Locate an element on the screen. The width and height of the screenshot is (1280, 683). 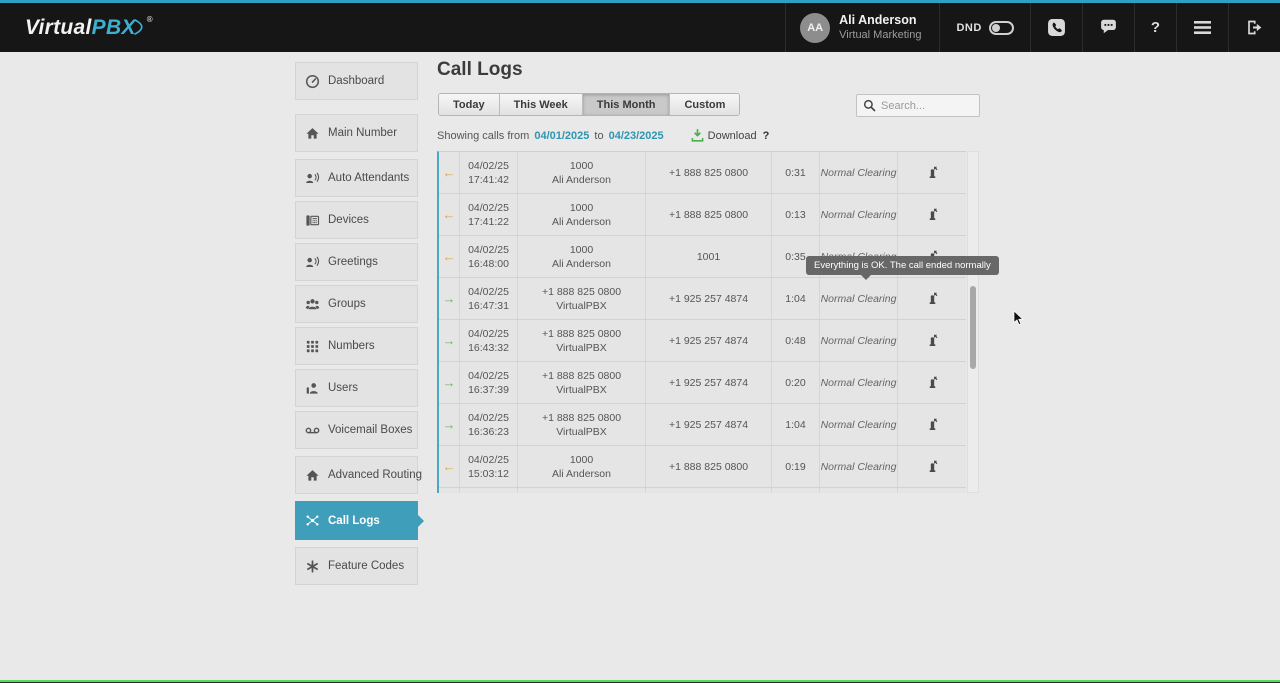
voicemail-icon is located at coordinates (312, 430).